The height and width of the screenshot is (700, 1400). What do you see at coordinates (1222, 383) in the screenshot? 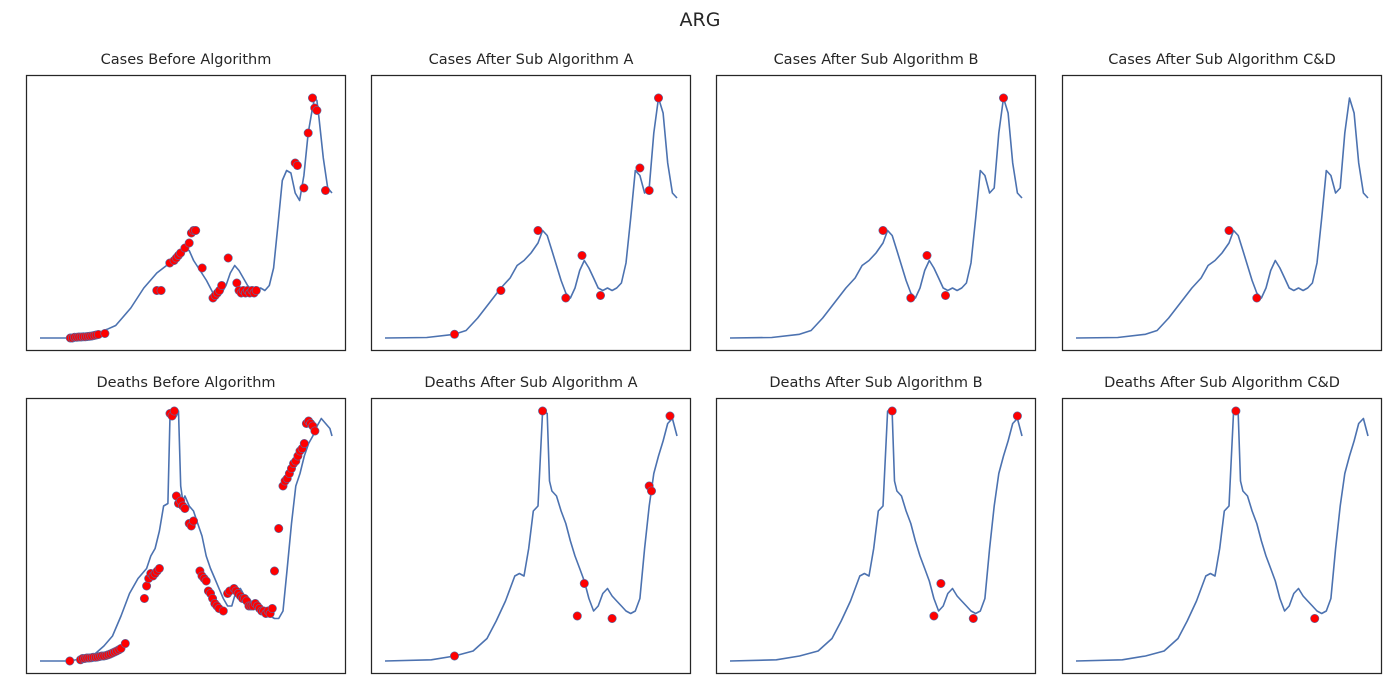
I see `panel-title-deaths-cd: Deaths After Sub Algorithm C&D` at bounding box center [1222, 383].